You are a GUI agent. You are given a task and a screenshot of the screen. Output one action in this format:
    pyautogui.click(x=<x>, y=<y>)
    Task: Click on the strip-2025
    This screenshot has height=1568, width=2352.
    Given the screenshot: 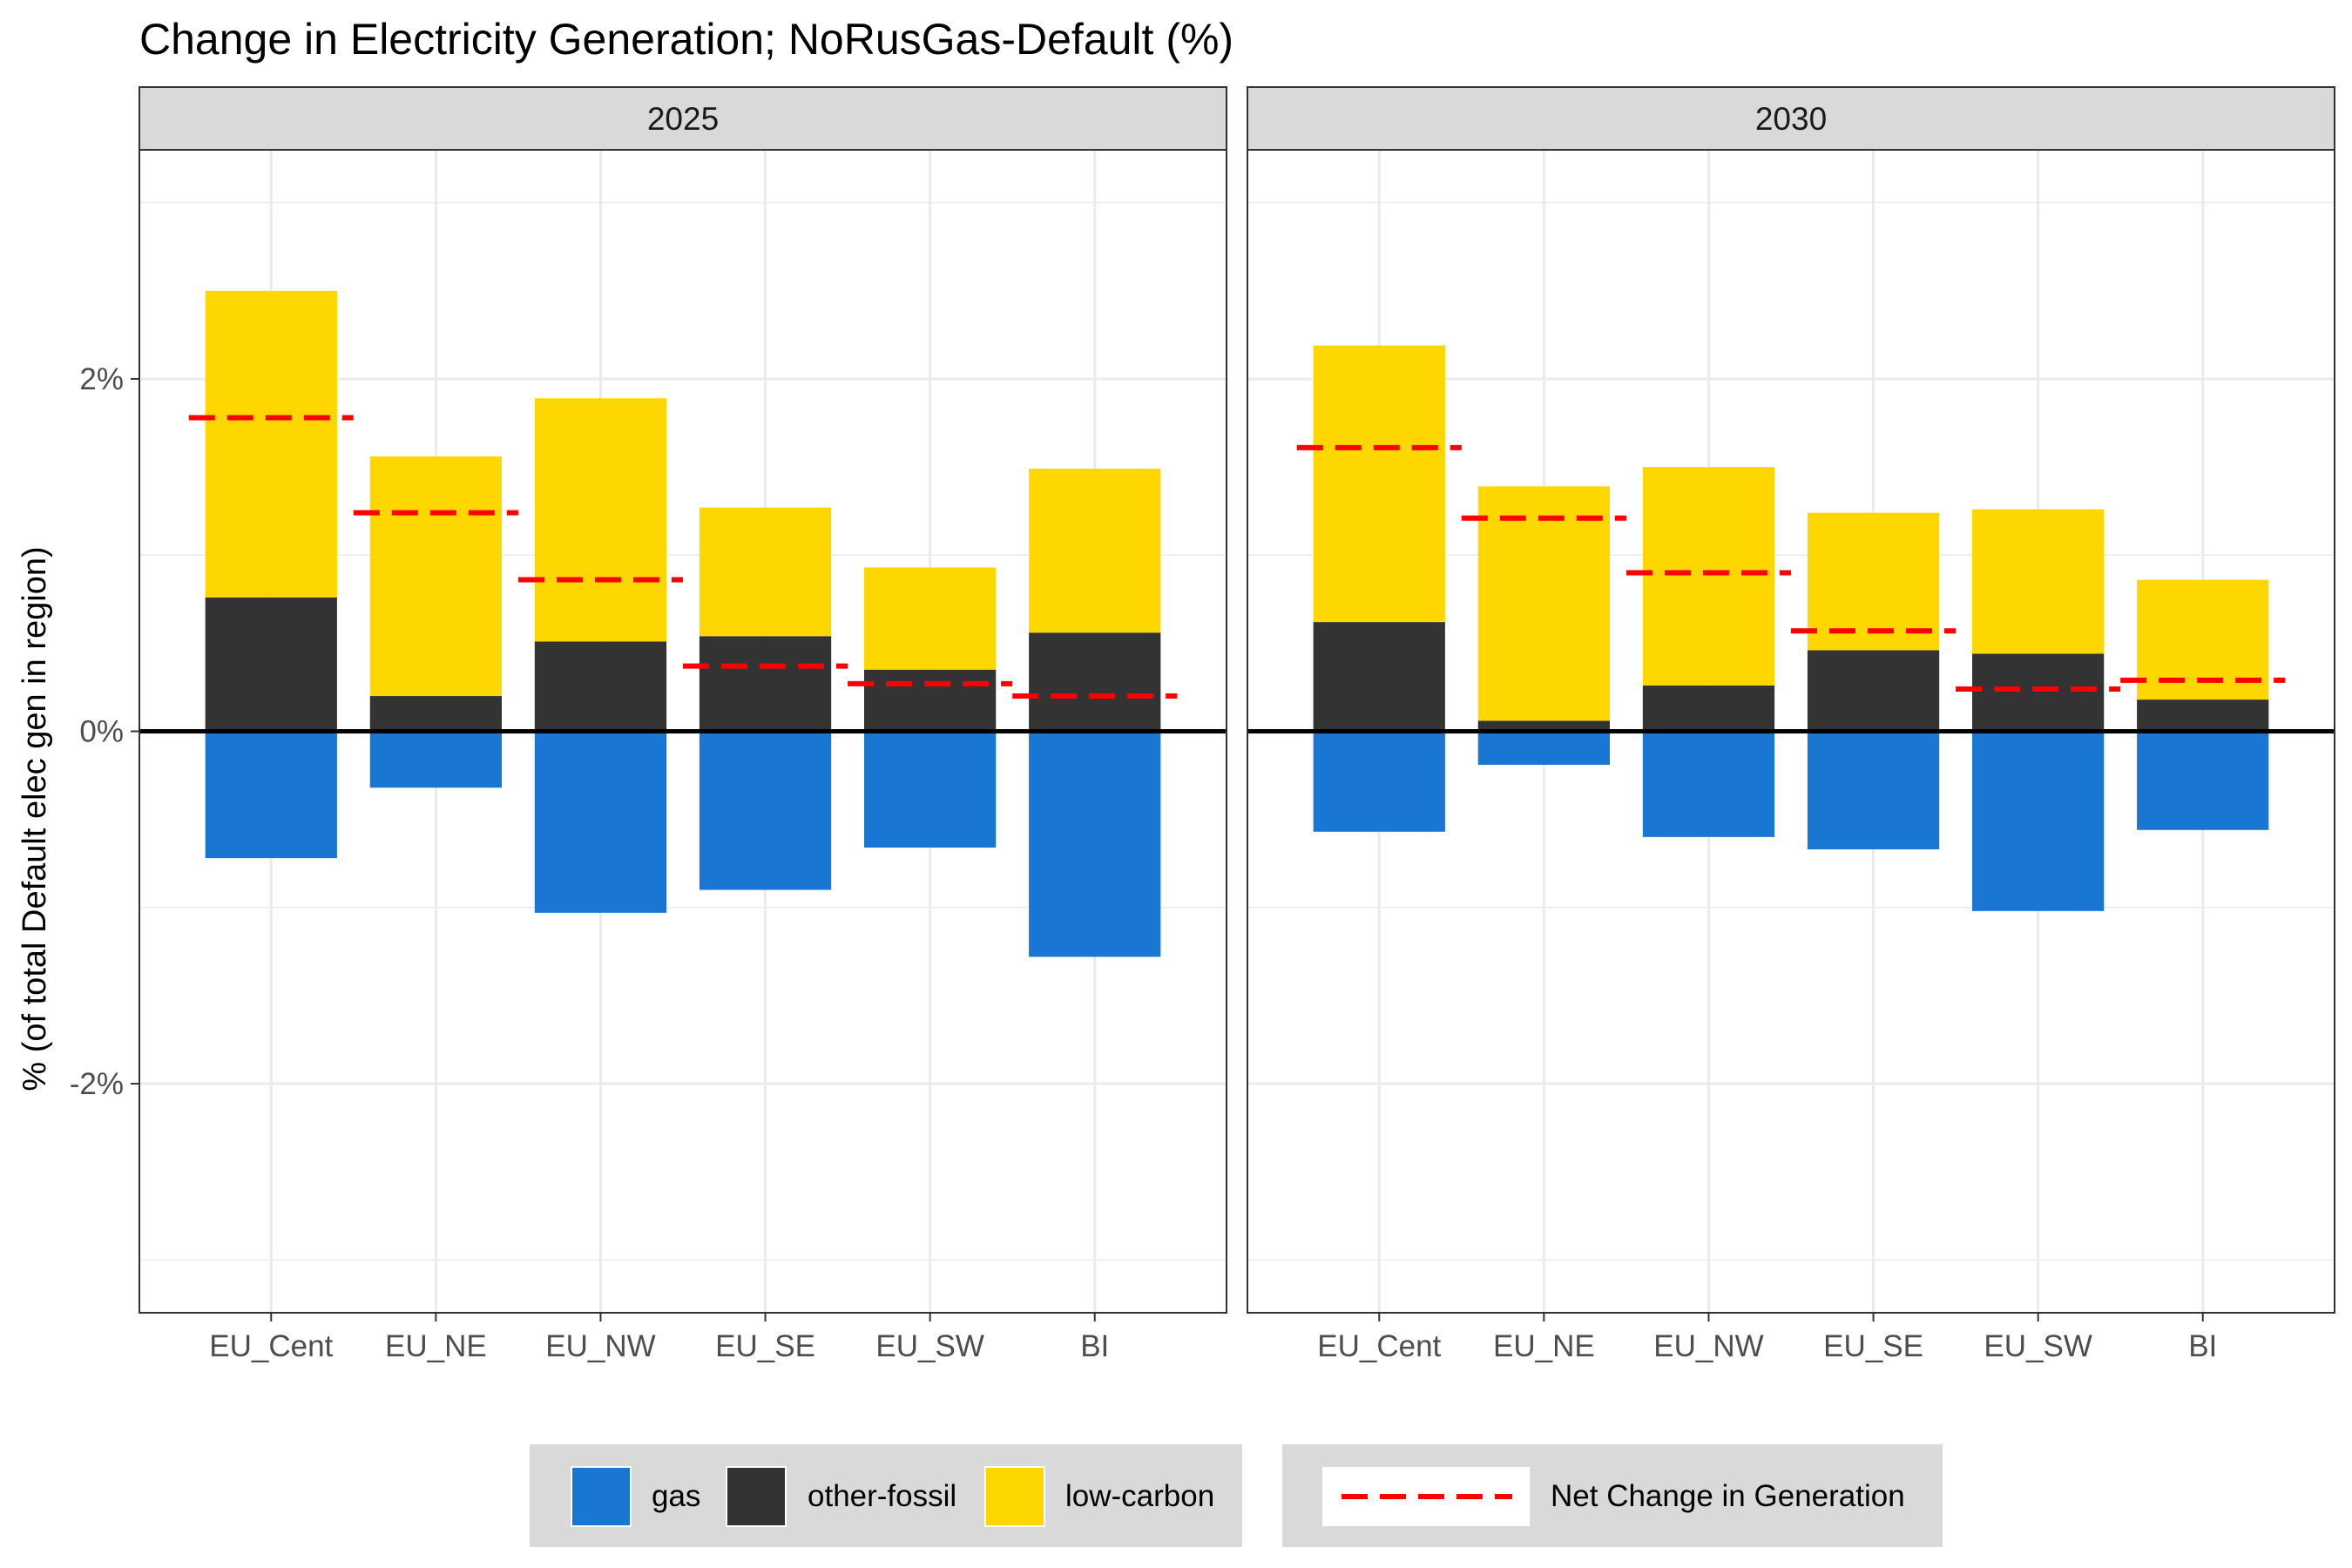 What is the action you would take?
    pyautogui.click(x=683, y=119)
    